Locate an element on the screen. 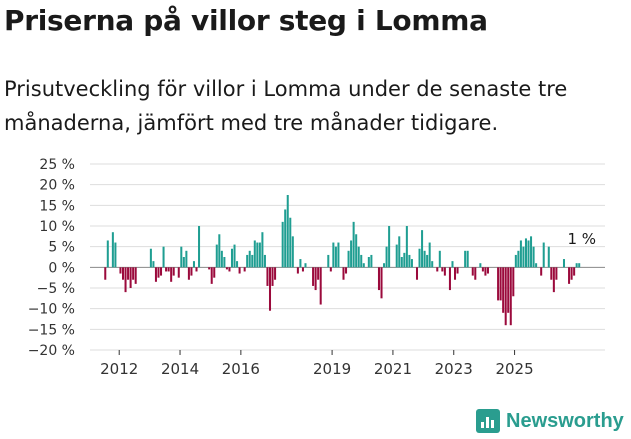  x-axis-ticks: 2012 2014 2016 2019 2021 2023 2025 is located at coordinates (317, 364).